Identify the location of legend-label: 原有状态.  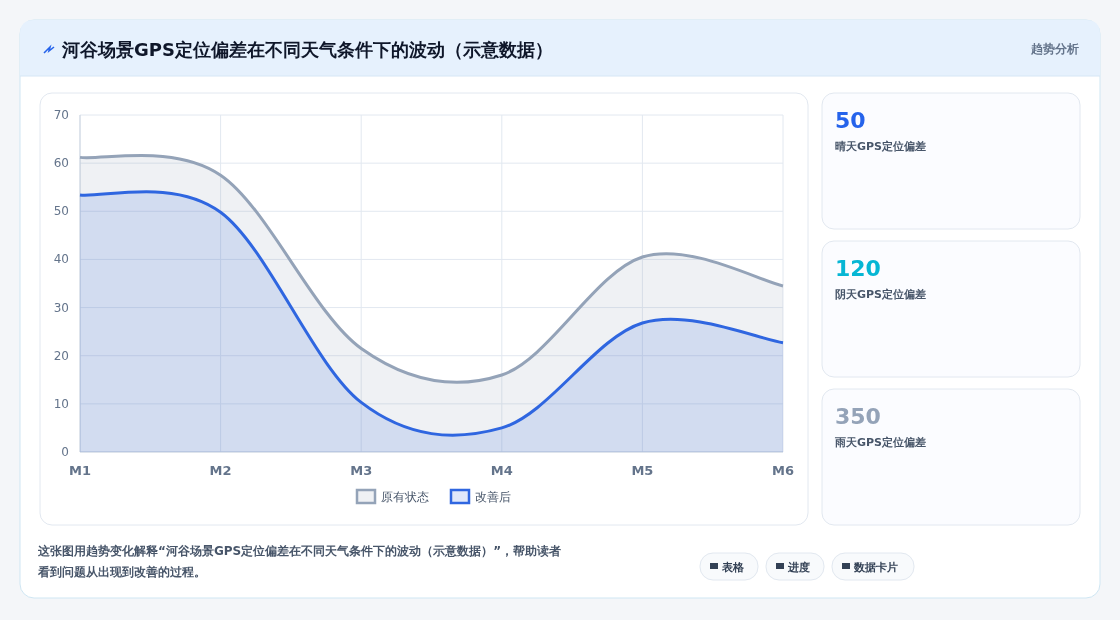
(405, 497).